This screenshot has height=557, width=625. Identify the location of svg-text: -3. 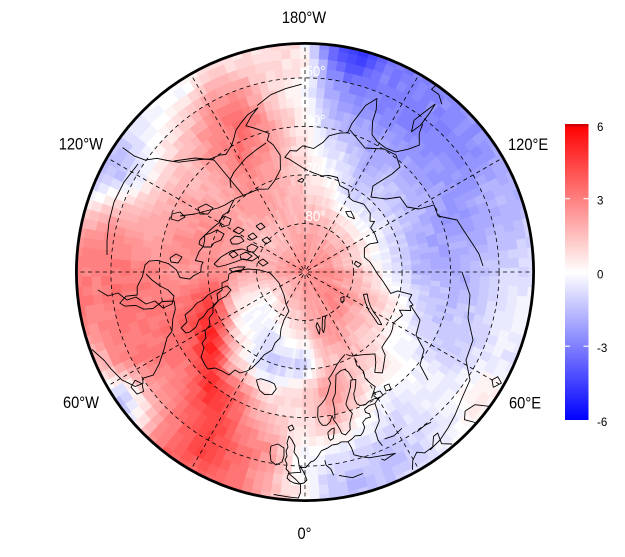
(602, 349).